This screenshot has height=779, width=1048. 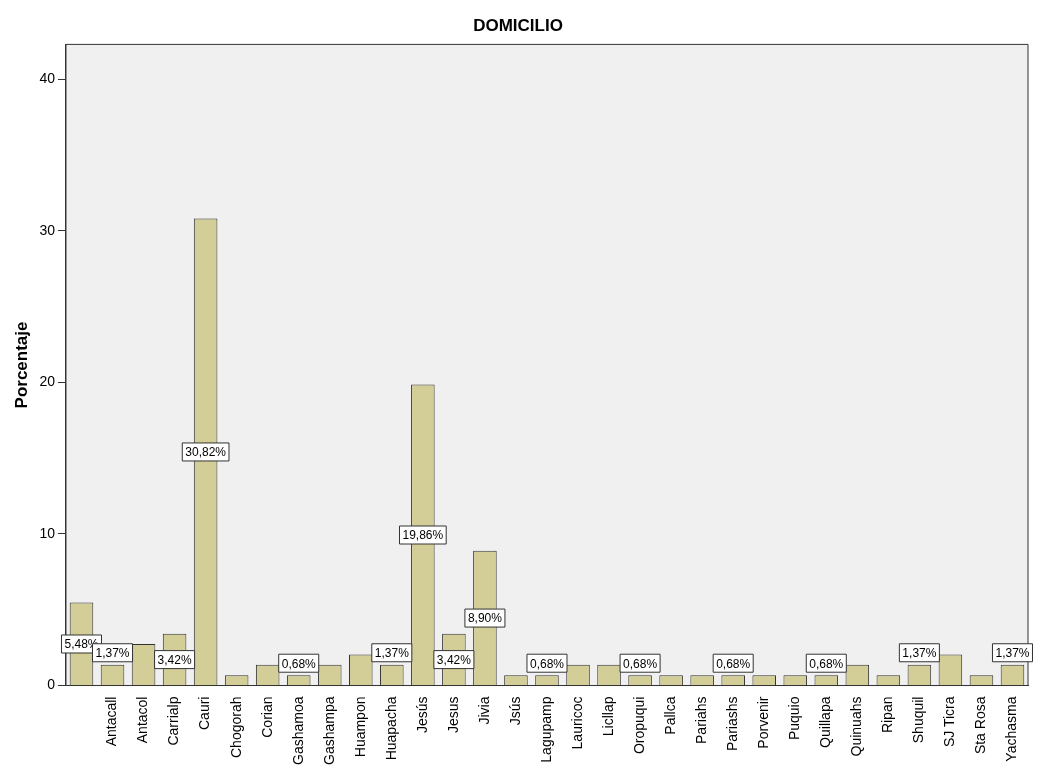 I want to click on x-tick-label: Antacol, so click(x=142, y=720).